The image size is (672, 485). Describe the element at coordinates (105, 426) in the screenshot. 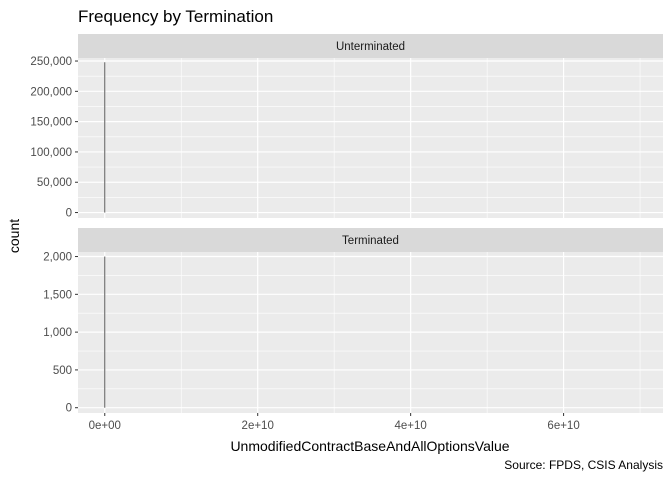

I see `x-tick-label: 0e+00` at that location.